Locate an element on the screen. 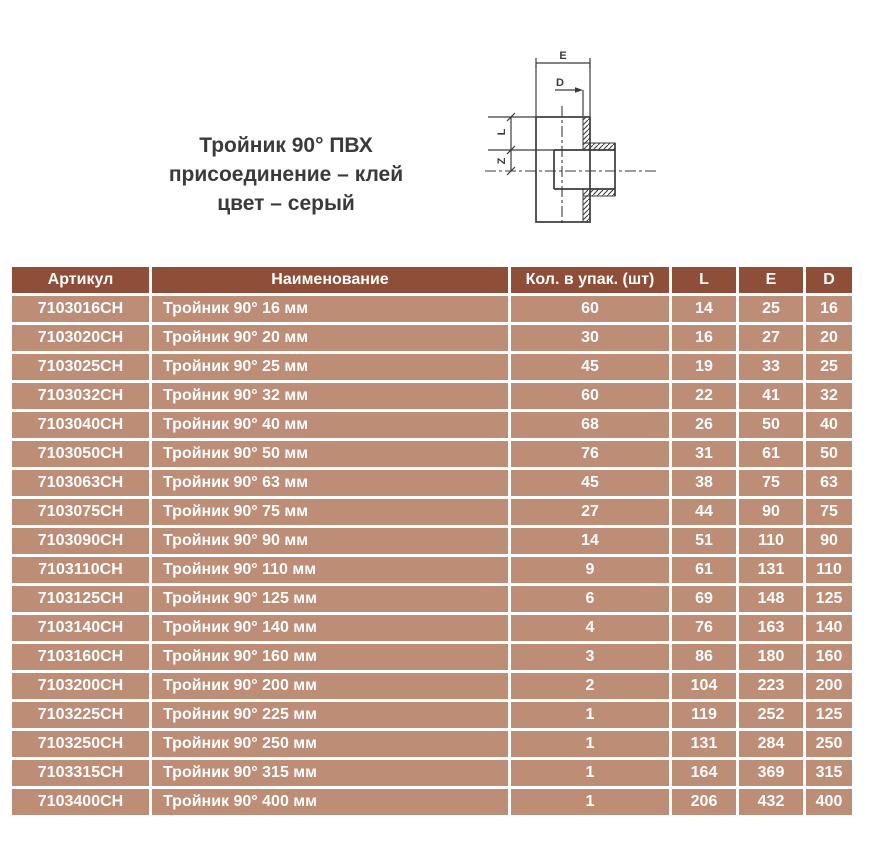 The width and height of the screenshot is (879, 844). table-row: 7103125CH Тройник 90° 125 мм 6 69 148 125 is located at coordinates (432, 599).